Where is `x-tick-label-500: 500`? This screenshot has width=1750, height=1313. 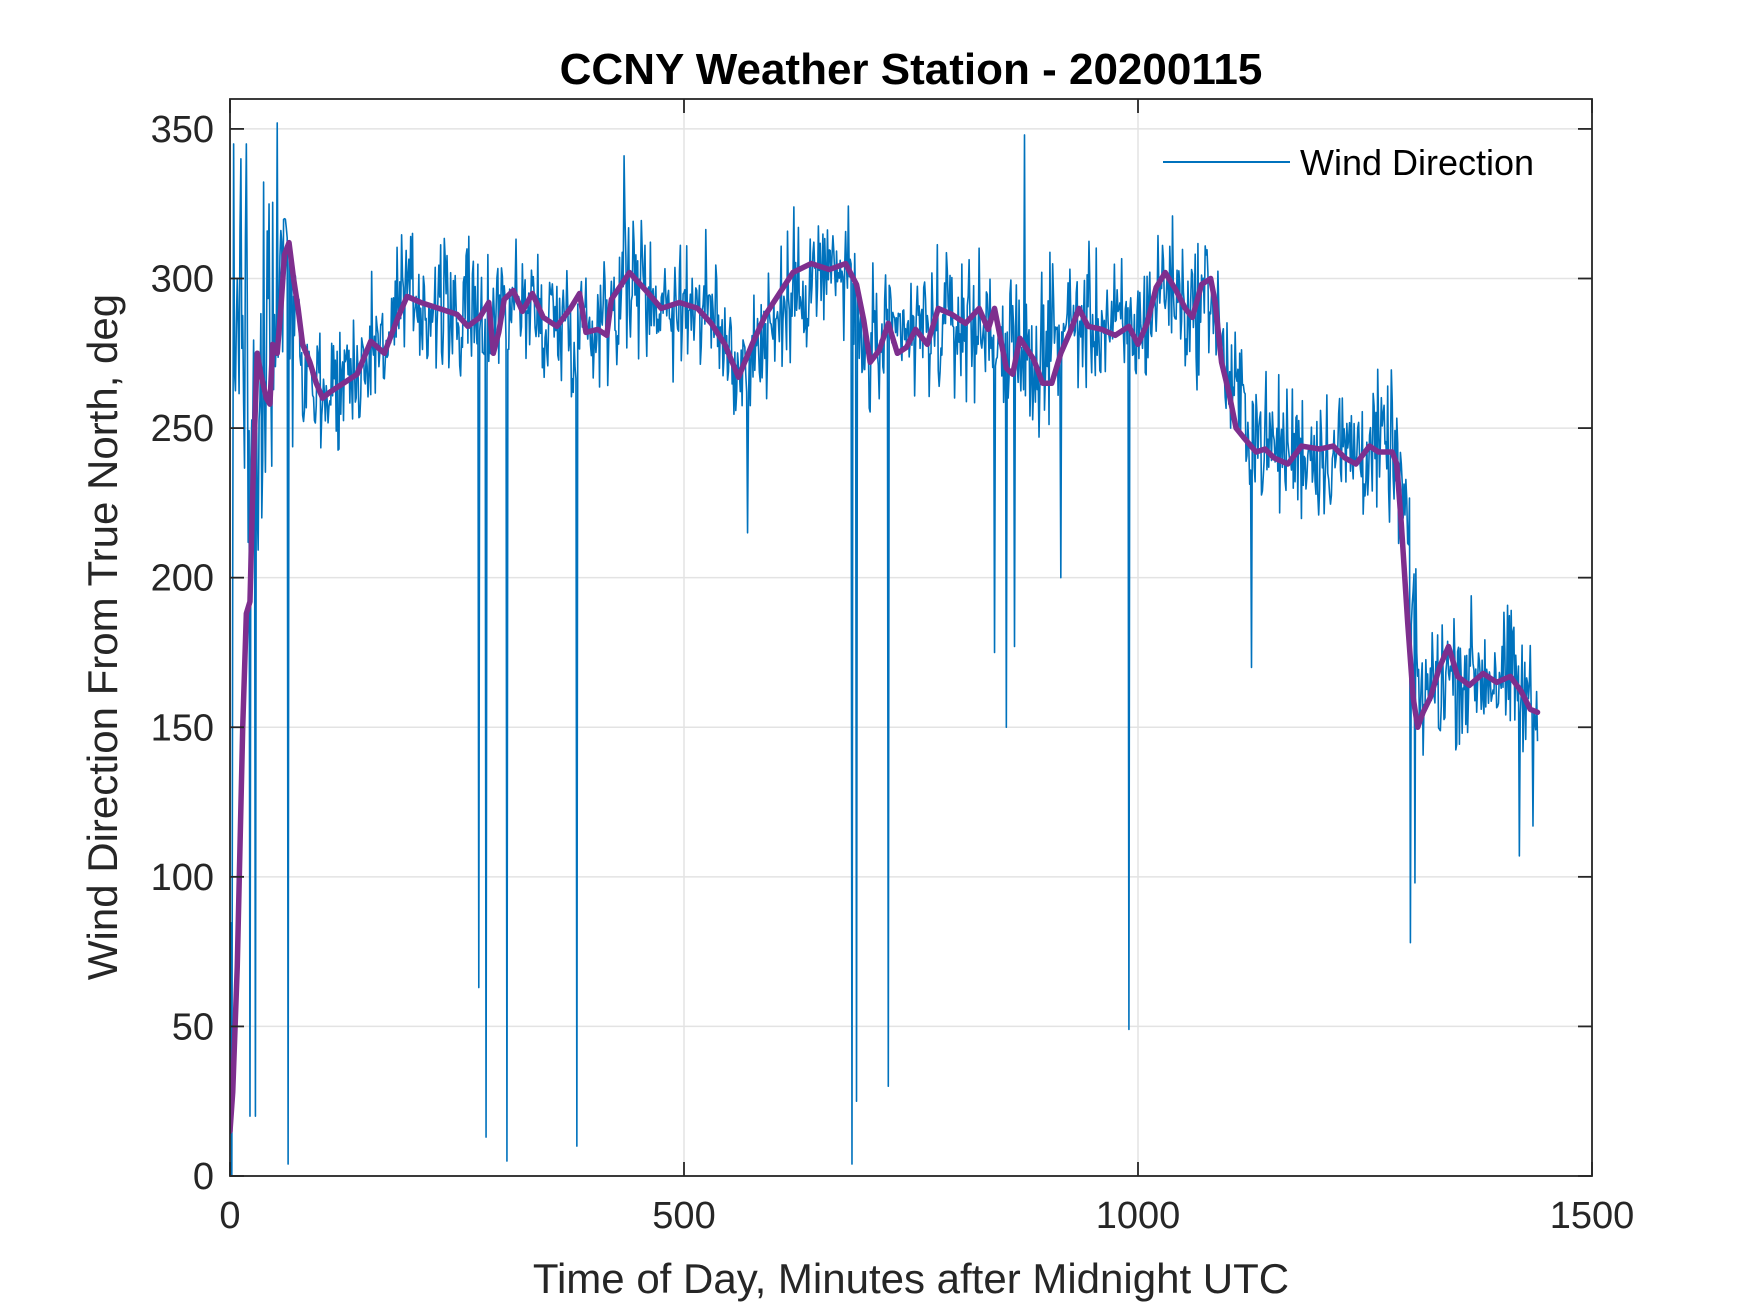
x-tick-label-500: 500 is located at coordinates (683, 1216).